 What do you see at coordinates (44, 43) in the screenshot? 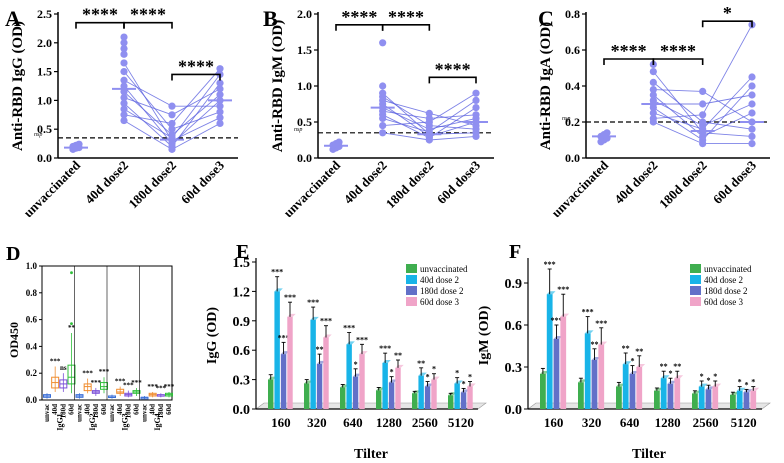
I see `y-tick-label: 2.0` at bounding box center [44, 43].